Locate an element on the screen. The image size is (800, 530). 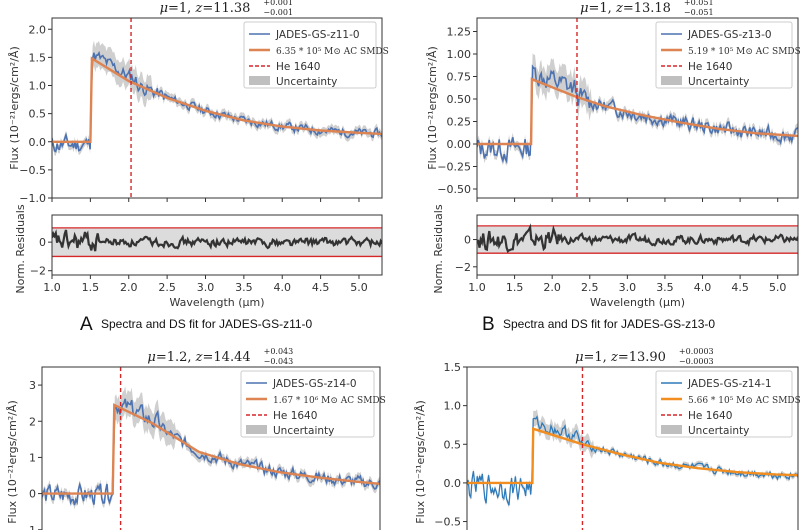
title-z-lower-error: −0.043 is located at coordinates (279, 361).